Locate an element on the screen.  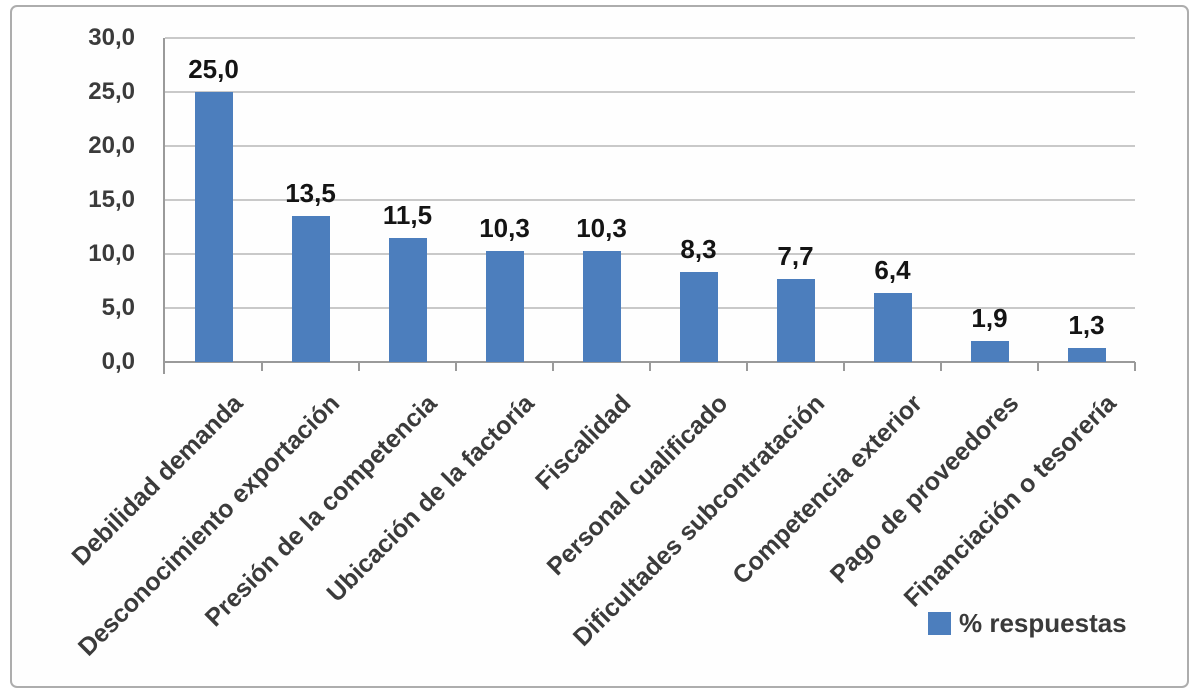
bar-value-label: 1,9 is located at coordinates (989, 318).